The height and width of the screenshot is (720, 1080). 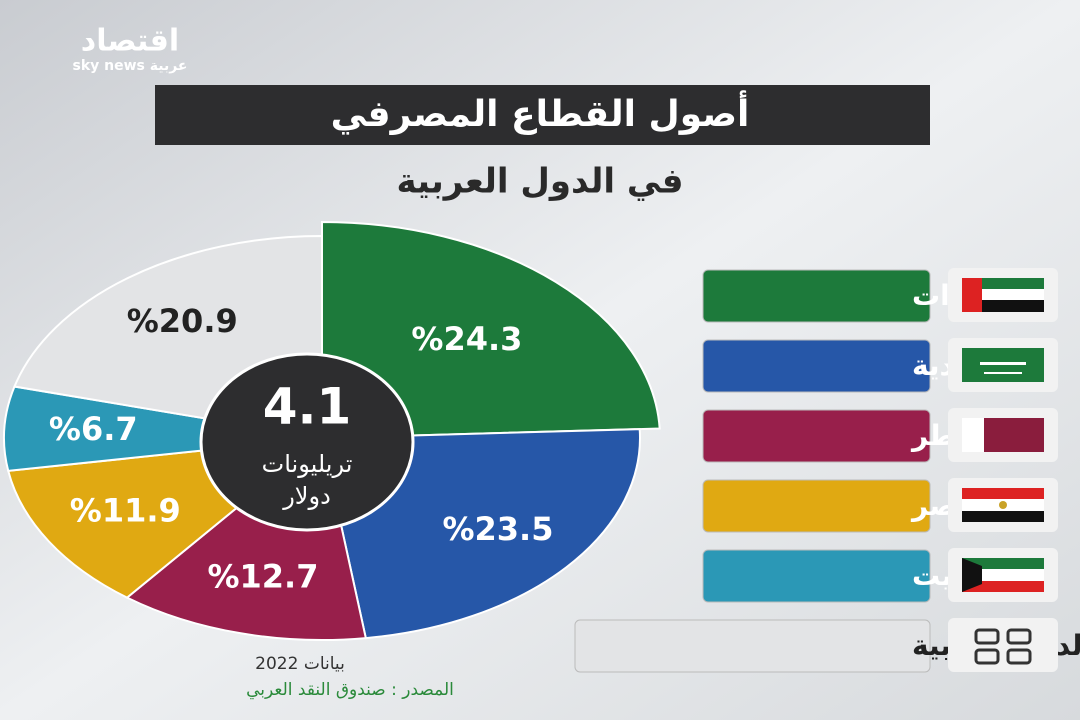 I want to click on center-value: 4.1, so click(x=307, y=407).